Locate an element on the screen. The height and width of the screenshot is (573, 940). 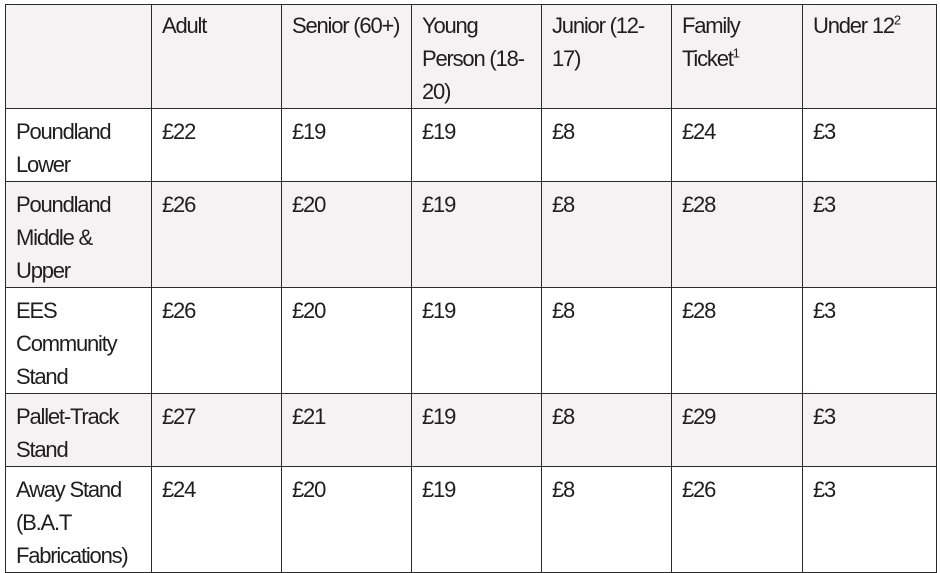
header-senior: Senior (60+) is located at coordinates (346, 56).